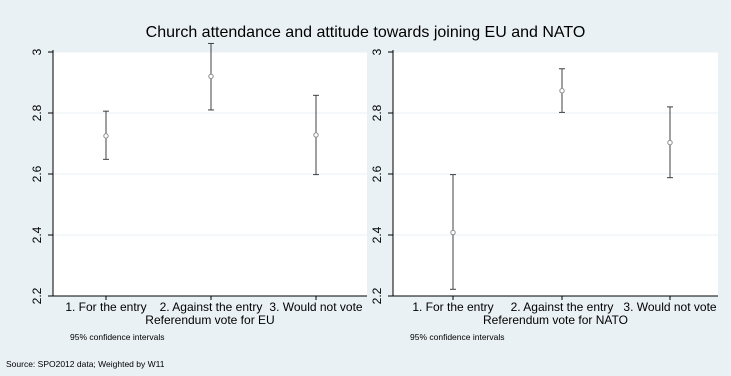 The width and height of the screenshot is (731, 376). Describe the element at coordinates (555, 320) in the screenshot. I see `x-axis-title: Referendum vote for NATO` at that location.